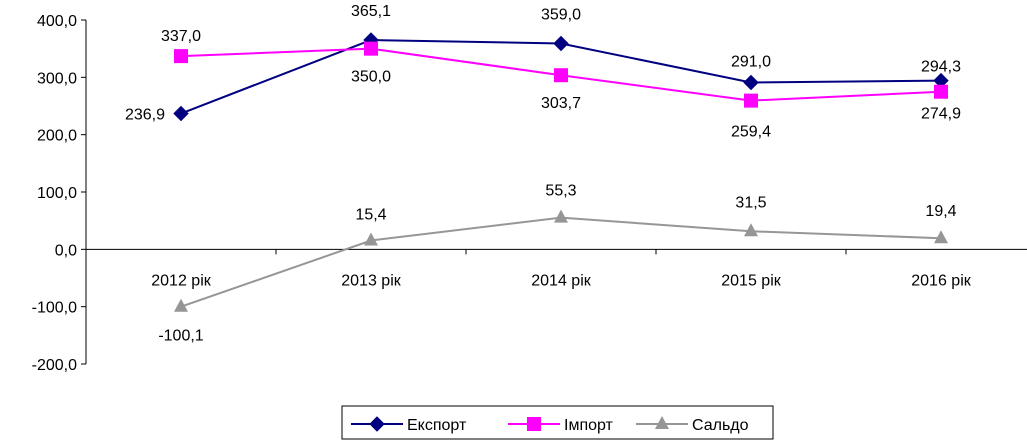  Describe the element at coordinates (54, 308) in the screenshot. I see `y-tick-label: -100,0` at that location.